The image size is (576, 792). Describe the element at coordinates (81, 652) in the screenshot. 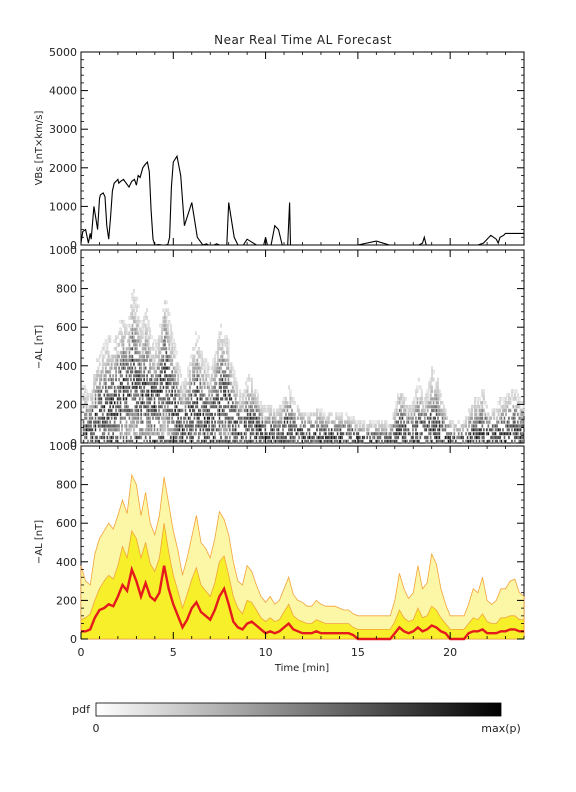

I see `x-tick-label: 0` at that location.